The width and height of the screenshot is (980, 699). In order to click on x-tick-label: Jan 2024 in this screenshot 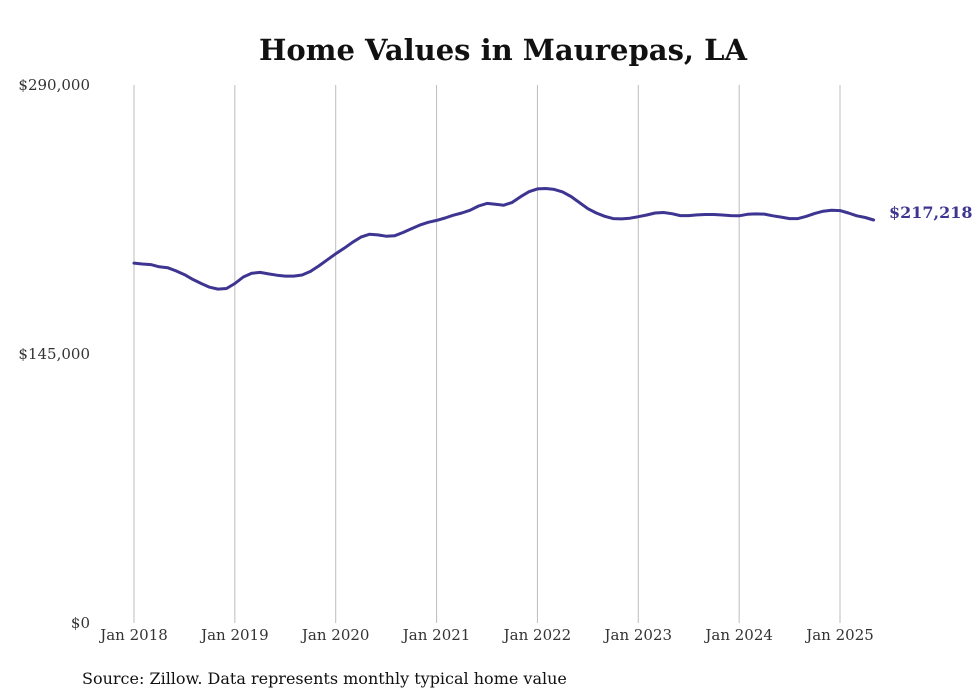, I will do `click(738, 635)`.